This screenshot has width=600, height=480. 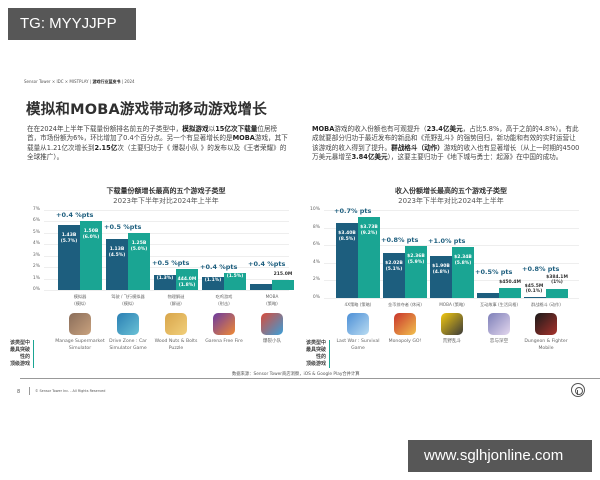 What do you see at coordinates (213, 283) in the screenshot?
I see `bar-2023h2: (1.1%)` at bounding box center [213, 283].